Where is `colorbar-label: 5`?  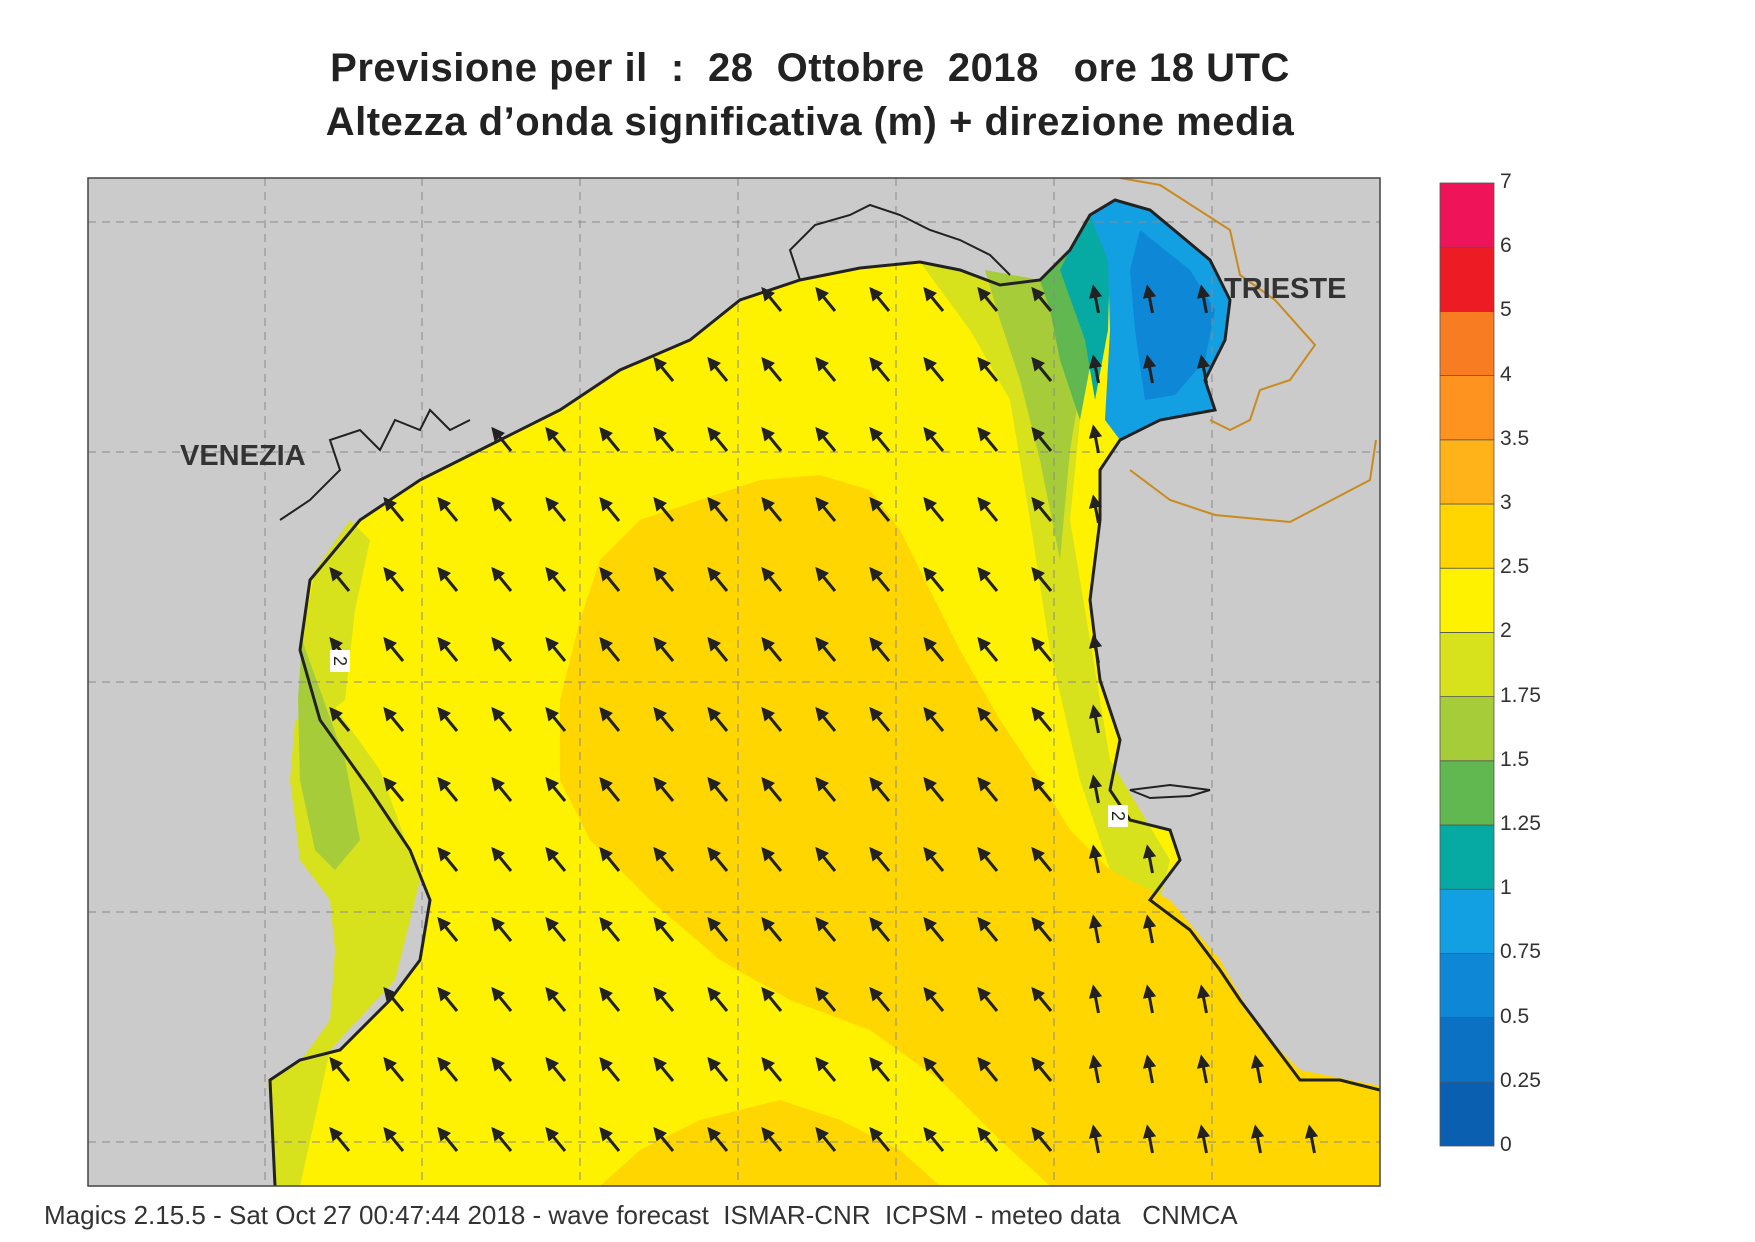 colorbar-label: 5 is located at coordinates (1506, 310).